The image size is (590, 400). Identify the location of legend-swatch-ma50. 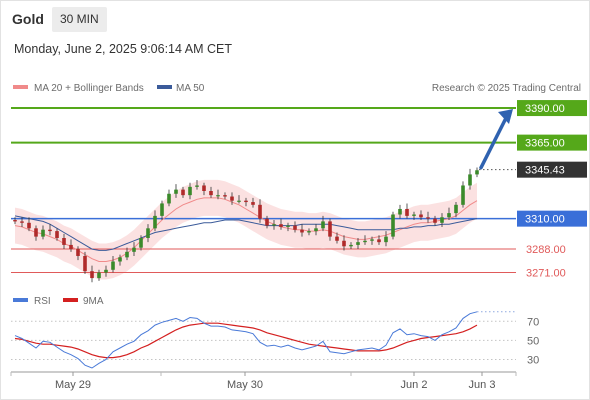
(164, 87).